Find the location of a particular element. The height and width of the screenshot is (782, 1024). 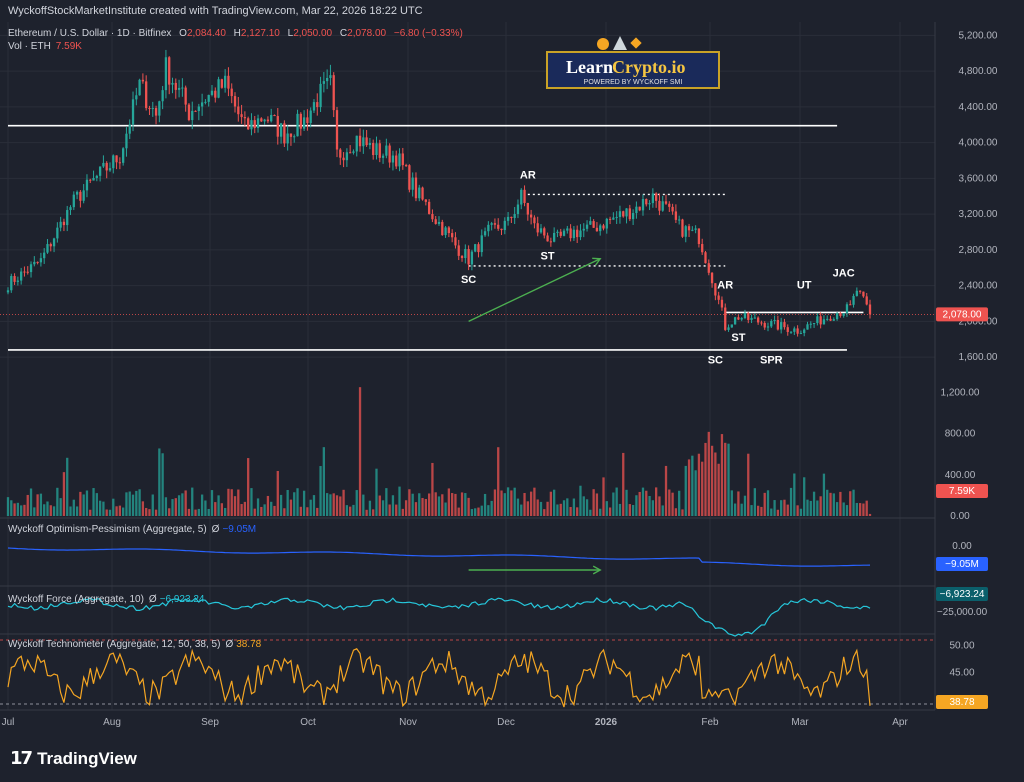

price-tick: 4,000.00 is located at coordinates (978, 143).